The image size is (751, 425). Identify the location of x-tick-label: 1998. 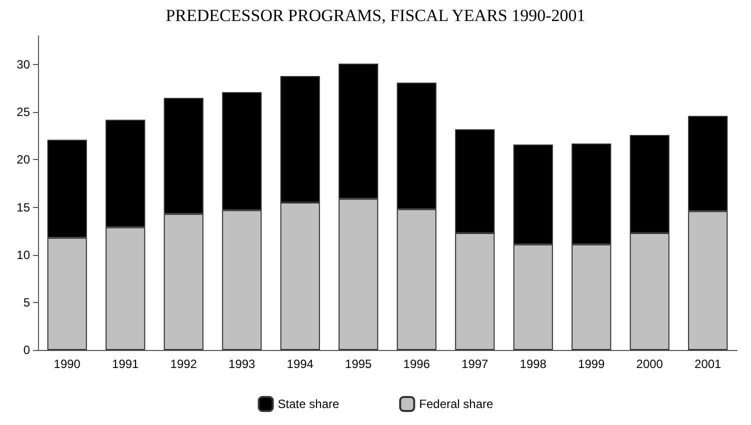
(533, 364).